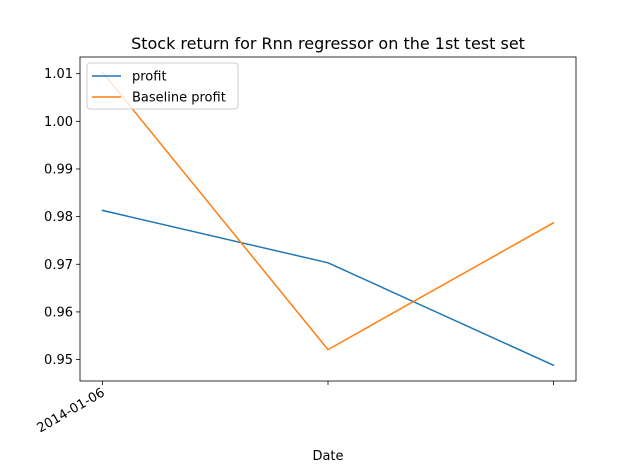  What do you see at coordinates (58, 122) in the screenshot?
I see `y-tick-label: 1.00` at bounding box center [58, 122].